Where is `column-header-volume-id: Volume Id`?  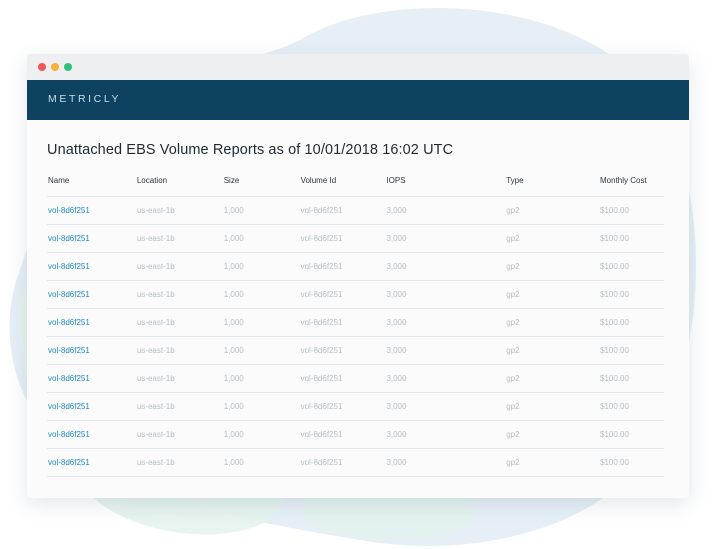 column-header-volume-id: Volume Id is located at coordinates (343, 185).